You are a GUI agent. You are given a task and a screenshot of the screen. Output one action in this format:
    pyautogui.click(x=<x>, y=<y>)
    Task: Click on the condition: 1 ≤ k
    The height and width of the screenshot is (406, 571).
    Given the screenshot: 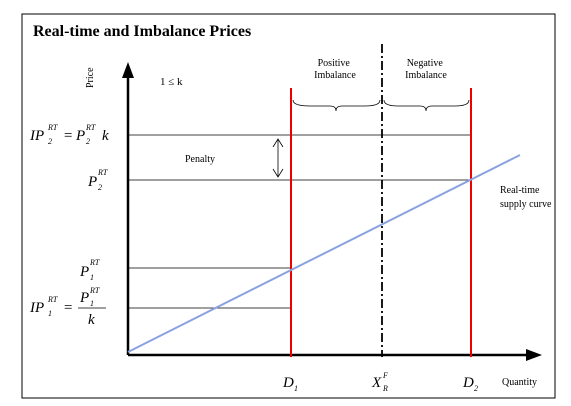 What is the action you would take?
    pyautogui.click(x=171, y=82)
    